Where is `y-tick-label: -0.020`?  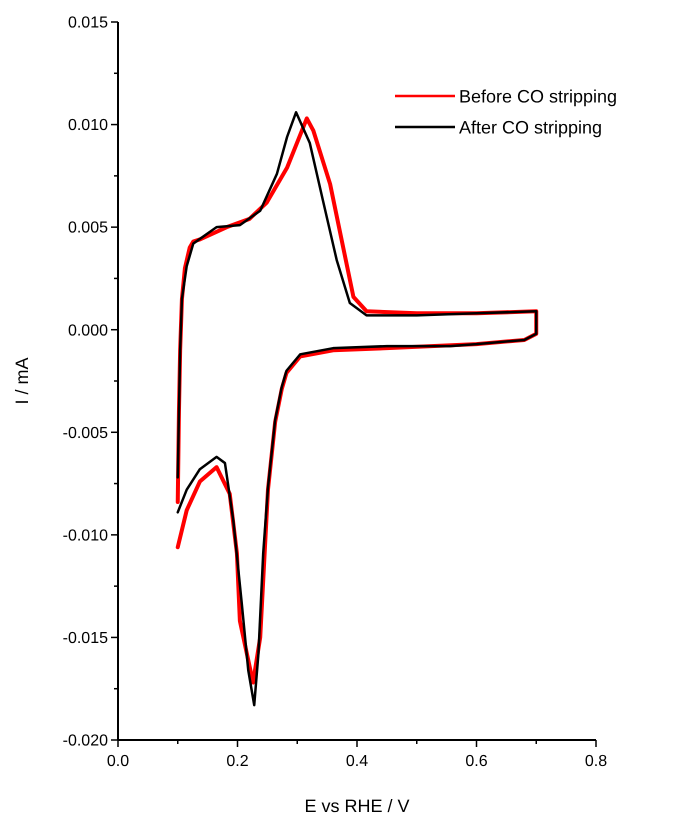
y-tick-label: -0.020 is located at coordinates (85, 741).